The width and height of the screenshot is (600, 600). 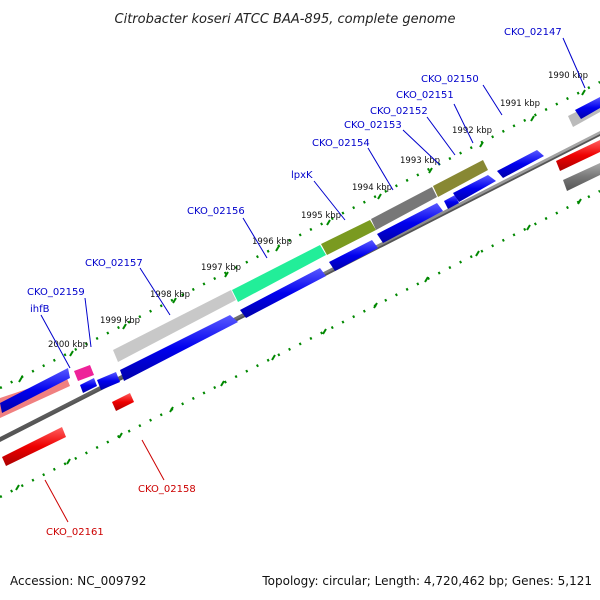 What do you see at coordinates (348, 237) in the screenshot?
I see `gene-block-lpxk` at bounding box center [348, 237].